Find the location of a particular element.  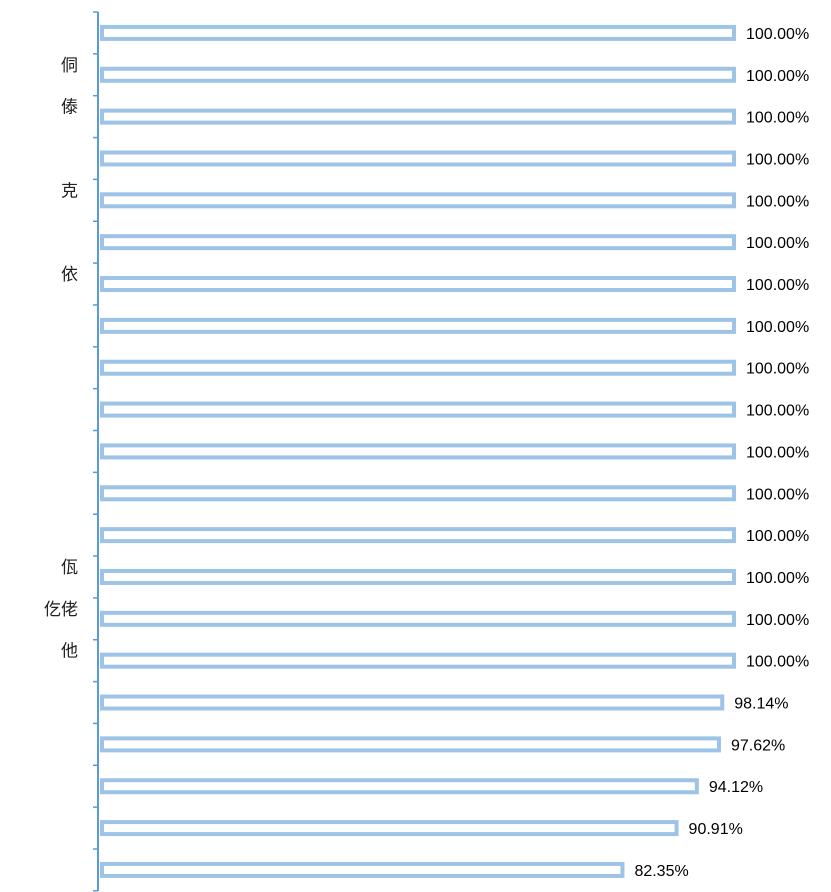

data-label: 82.35% is located at coordinates (661, 871).